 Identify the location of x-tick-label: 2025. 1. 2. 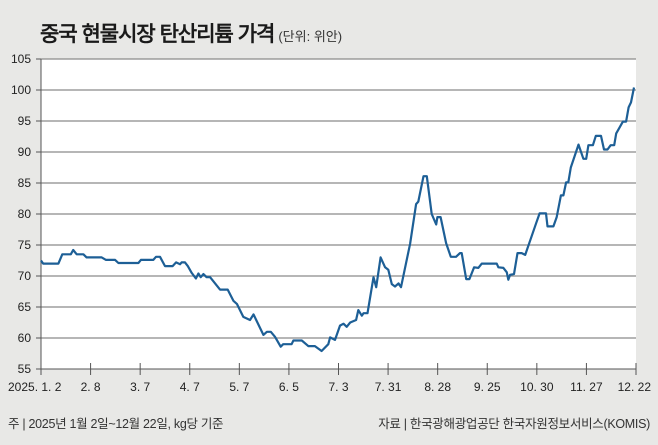
(35, 387).